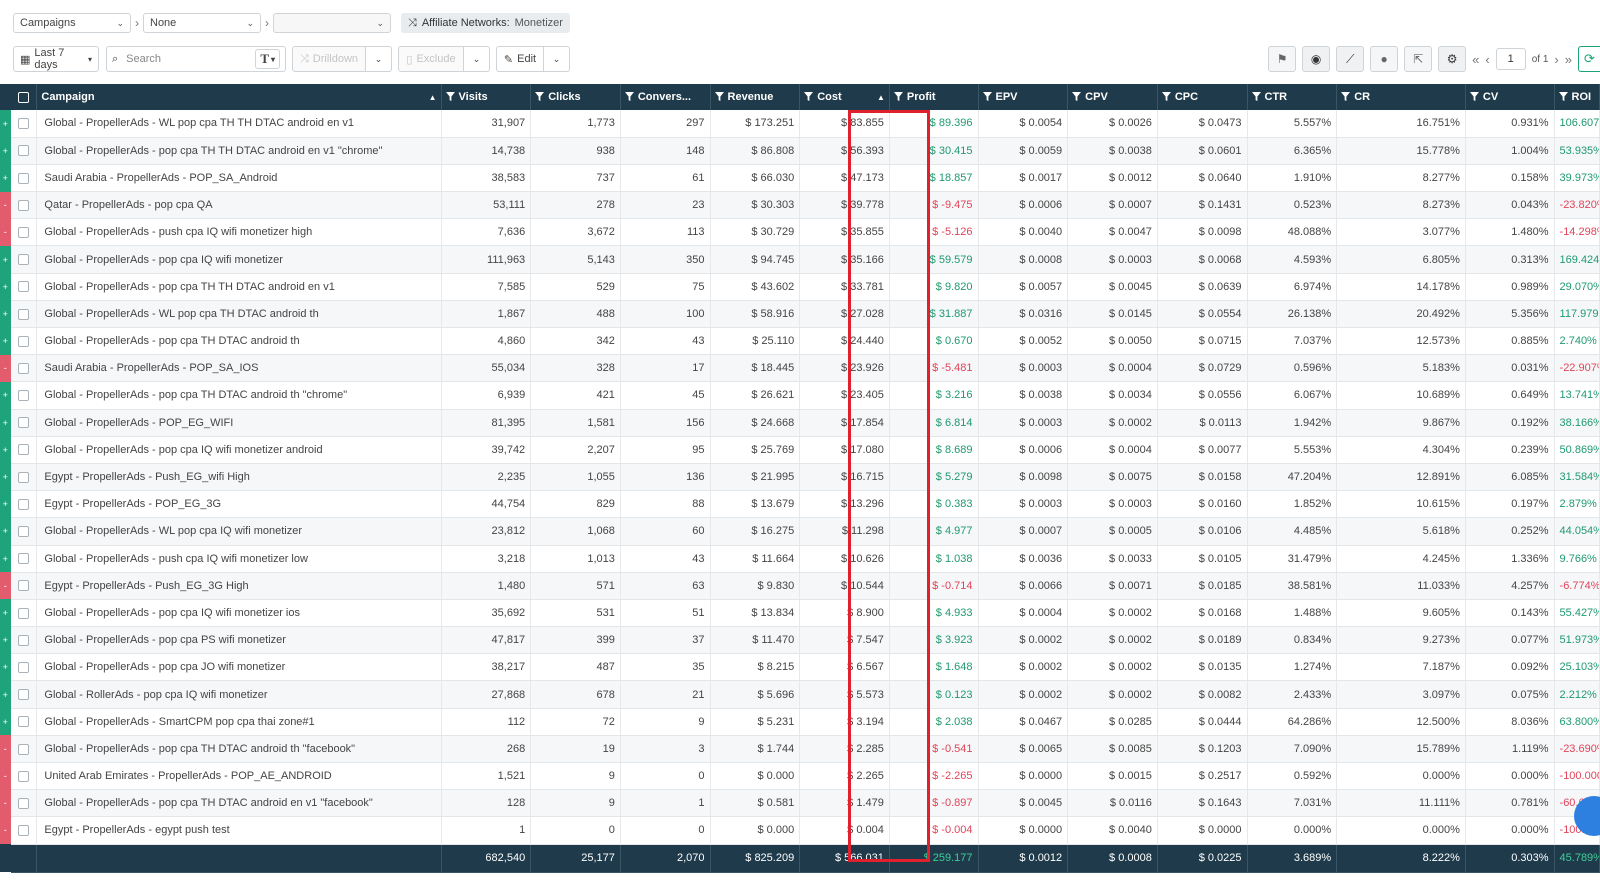 This screenshot has height=881, width=1600. Describe the element at coordinates (332, 23) in the screenshot. I see `group-level3-select: ⌄` at that location.